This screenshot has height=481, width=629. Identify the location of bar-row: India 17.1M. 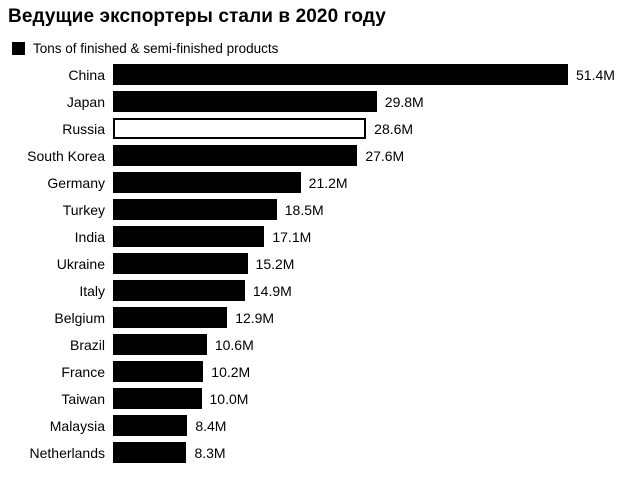
(314, 236).